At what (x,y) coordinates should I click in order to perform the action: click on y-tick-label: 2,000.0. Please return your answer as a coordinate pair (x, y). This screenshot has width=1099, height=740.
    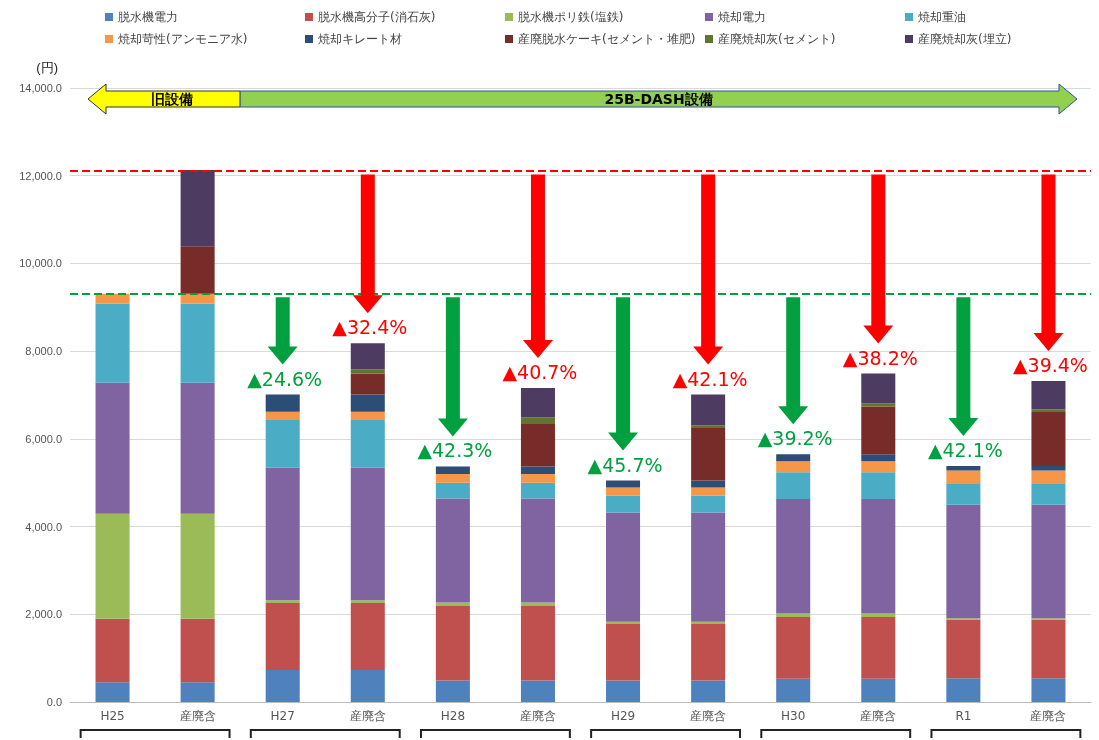
    Looking at the image, I should click on (43, 614).